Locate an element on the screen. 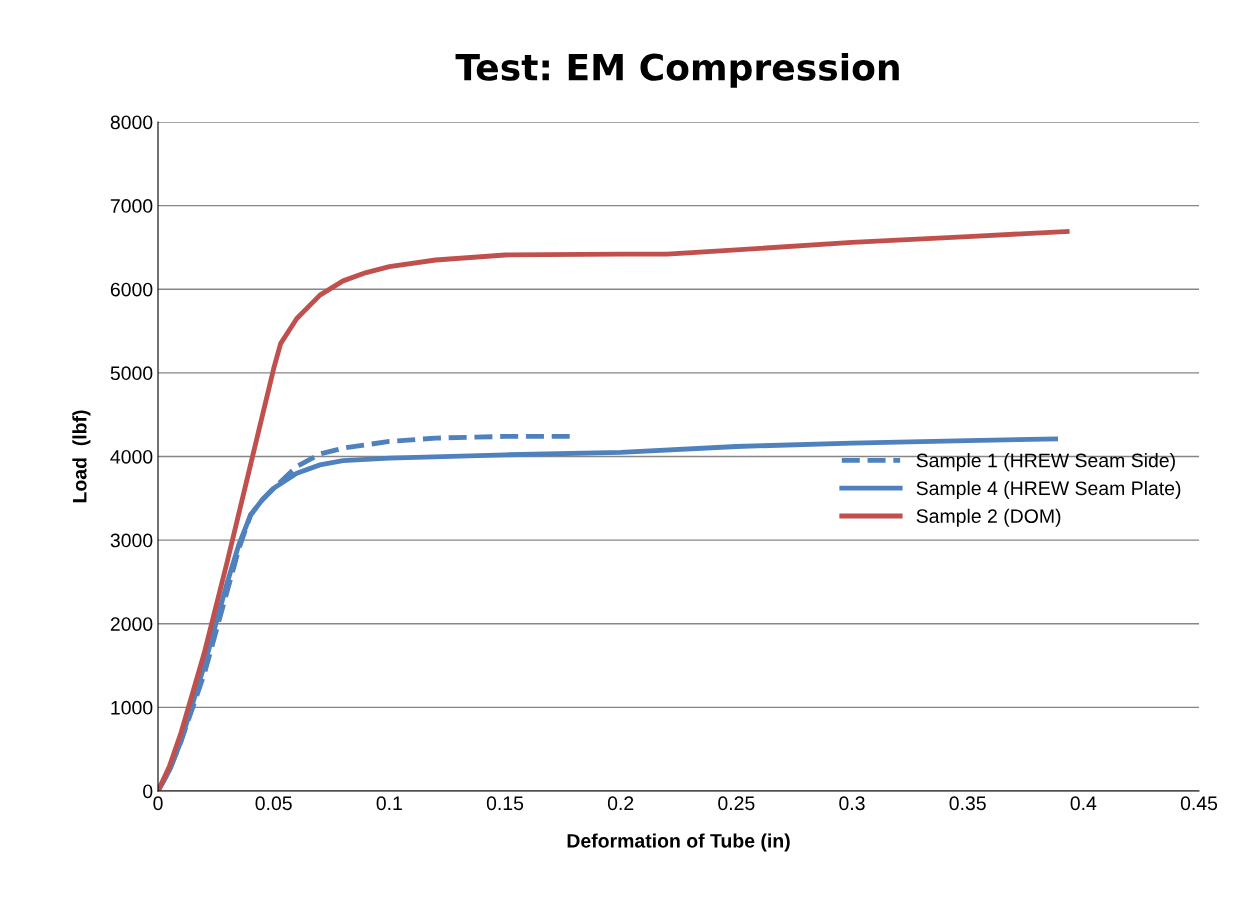 The image size is (1243, 910). y-tick-label: 3000 is located at coordinates (131, 540).